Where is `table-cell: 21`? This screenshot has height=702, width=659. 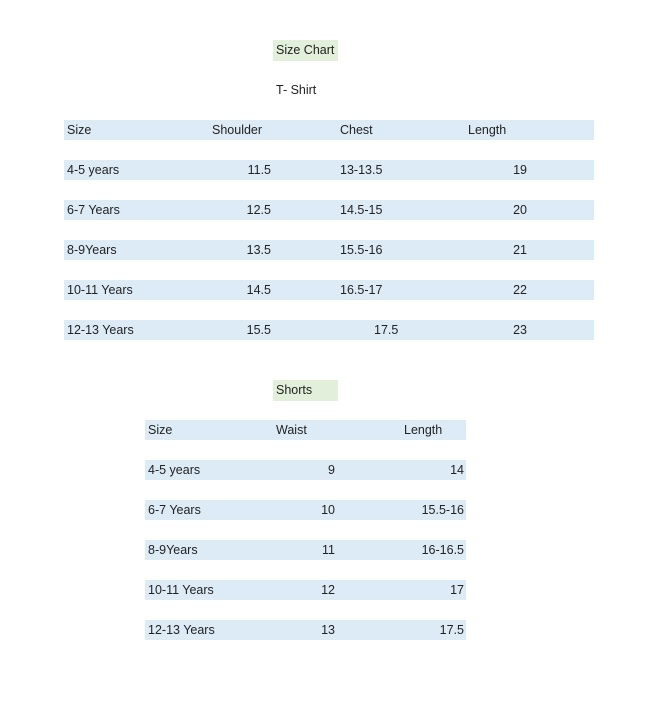
table-cell: 21 is located at coordinates (520, 250).